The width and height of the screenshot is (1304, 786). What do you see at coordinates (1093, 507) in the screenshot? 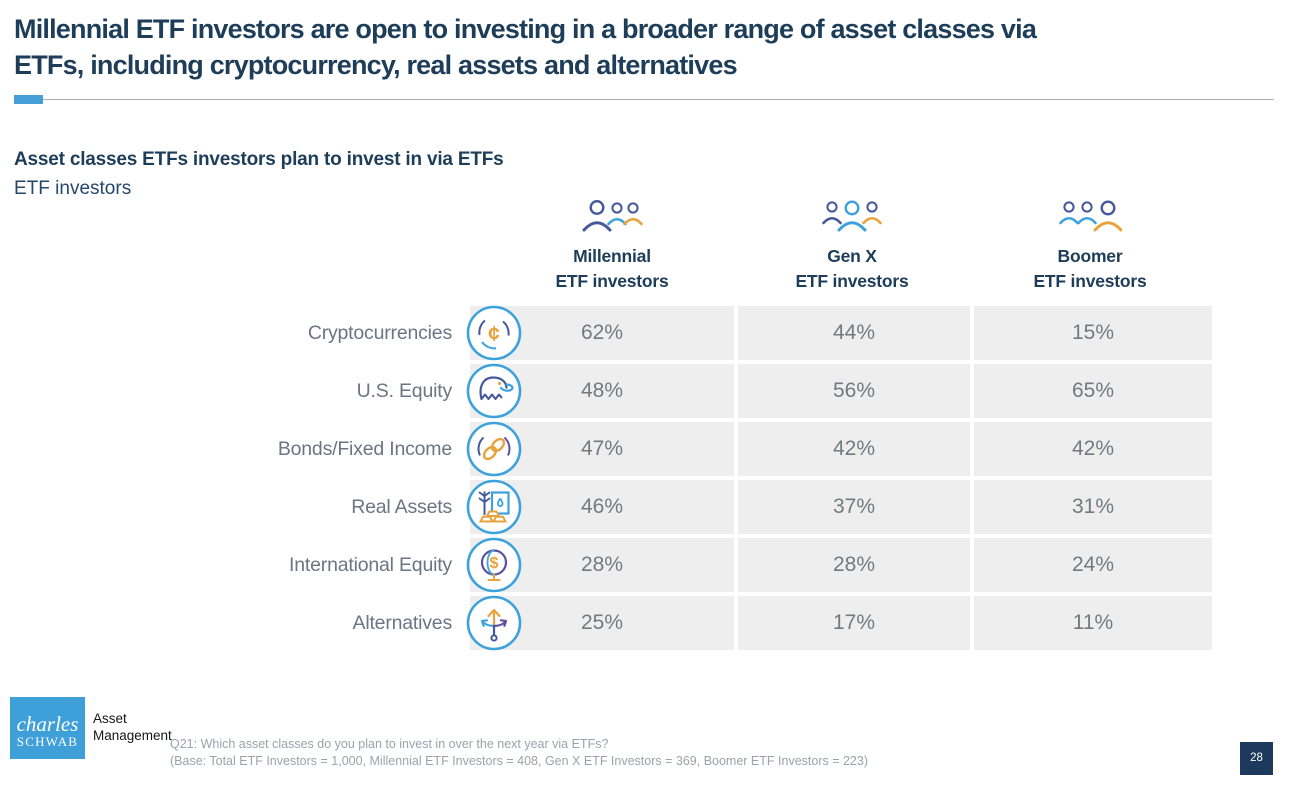
I see `value-cell: 31%` at bounding box center [1093, 507].